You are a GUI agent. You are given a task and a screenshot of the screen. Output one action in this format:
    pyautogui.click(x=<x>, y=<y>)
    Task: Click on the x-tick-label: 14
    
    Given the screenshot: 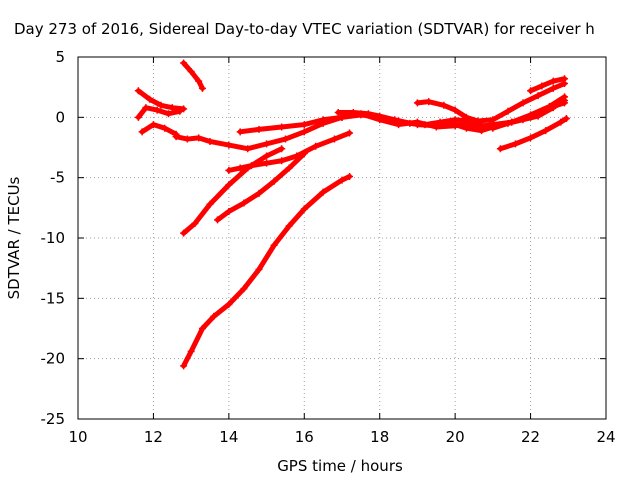 What is the action you would take?
    pyautogui.click(x=228, y=437)
    